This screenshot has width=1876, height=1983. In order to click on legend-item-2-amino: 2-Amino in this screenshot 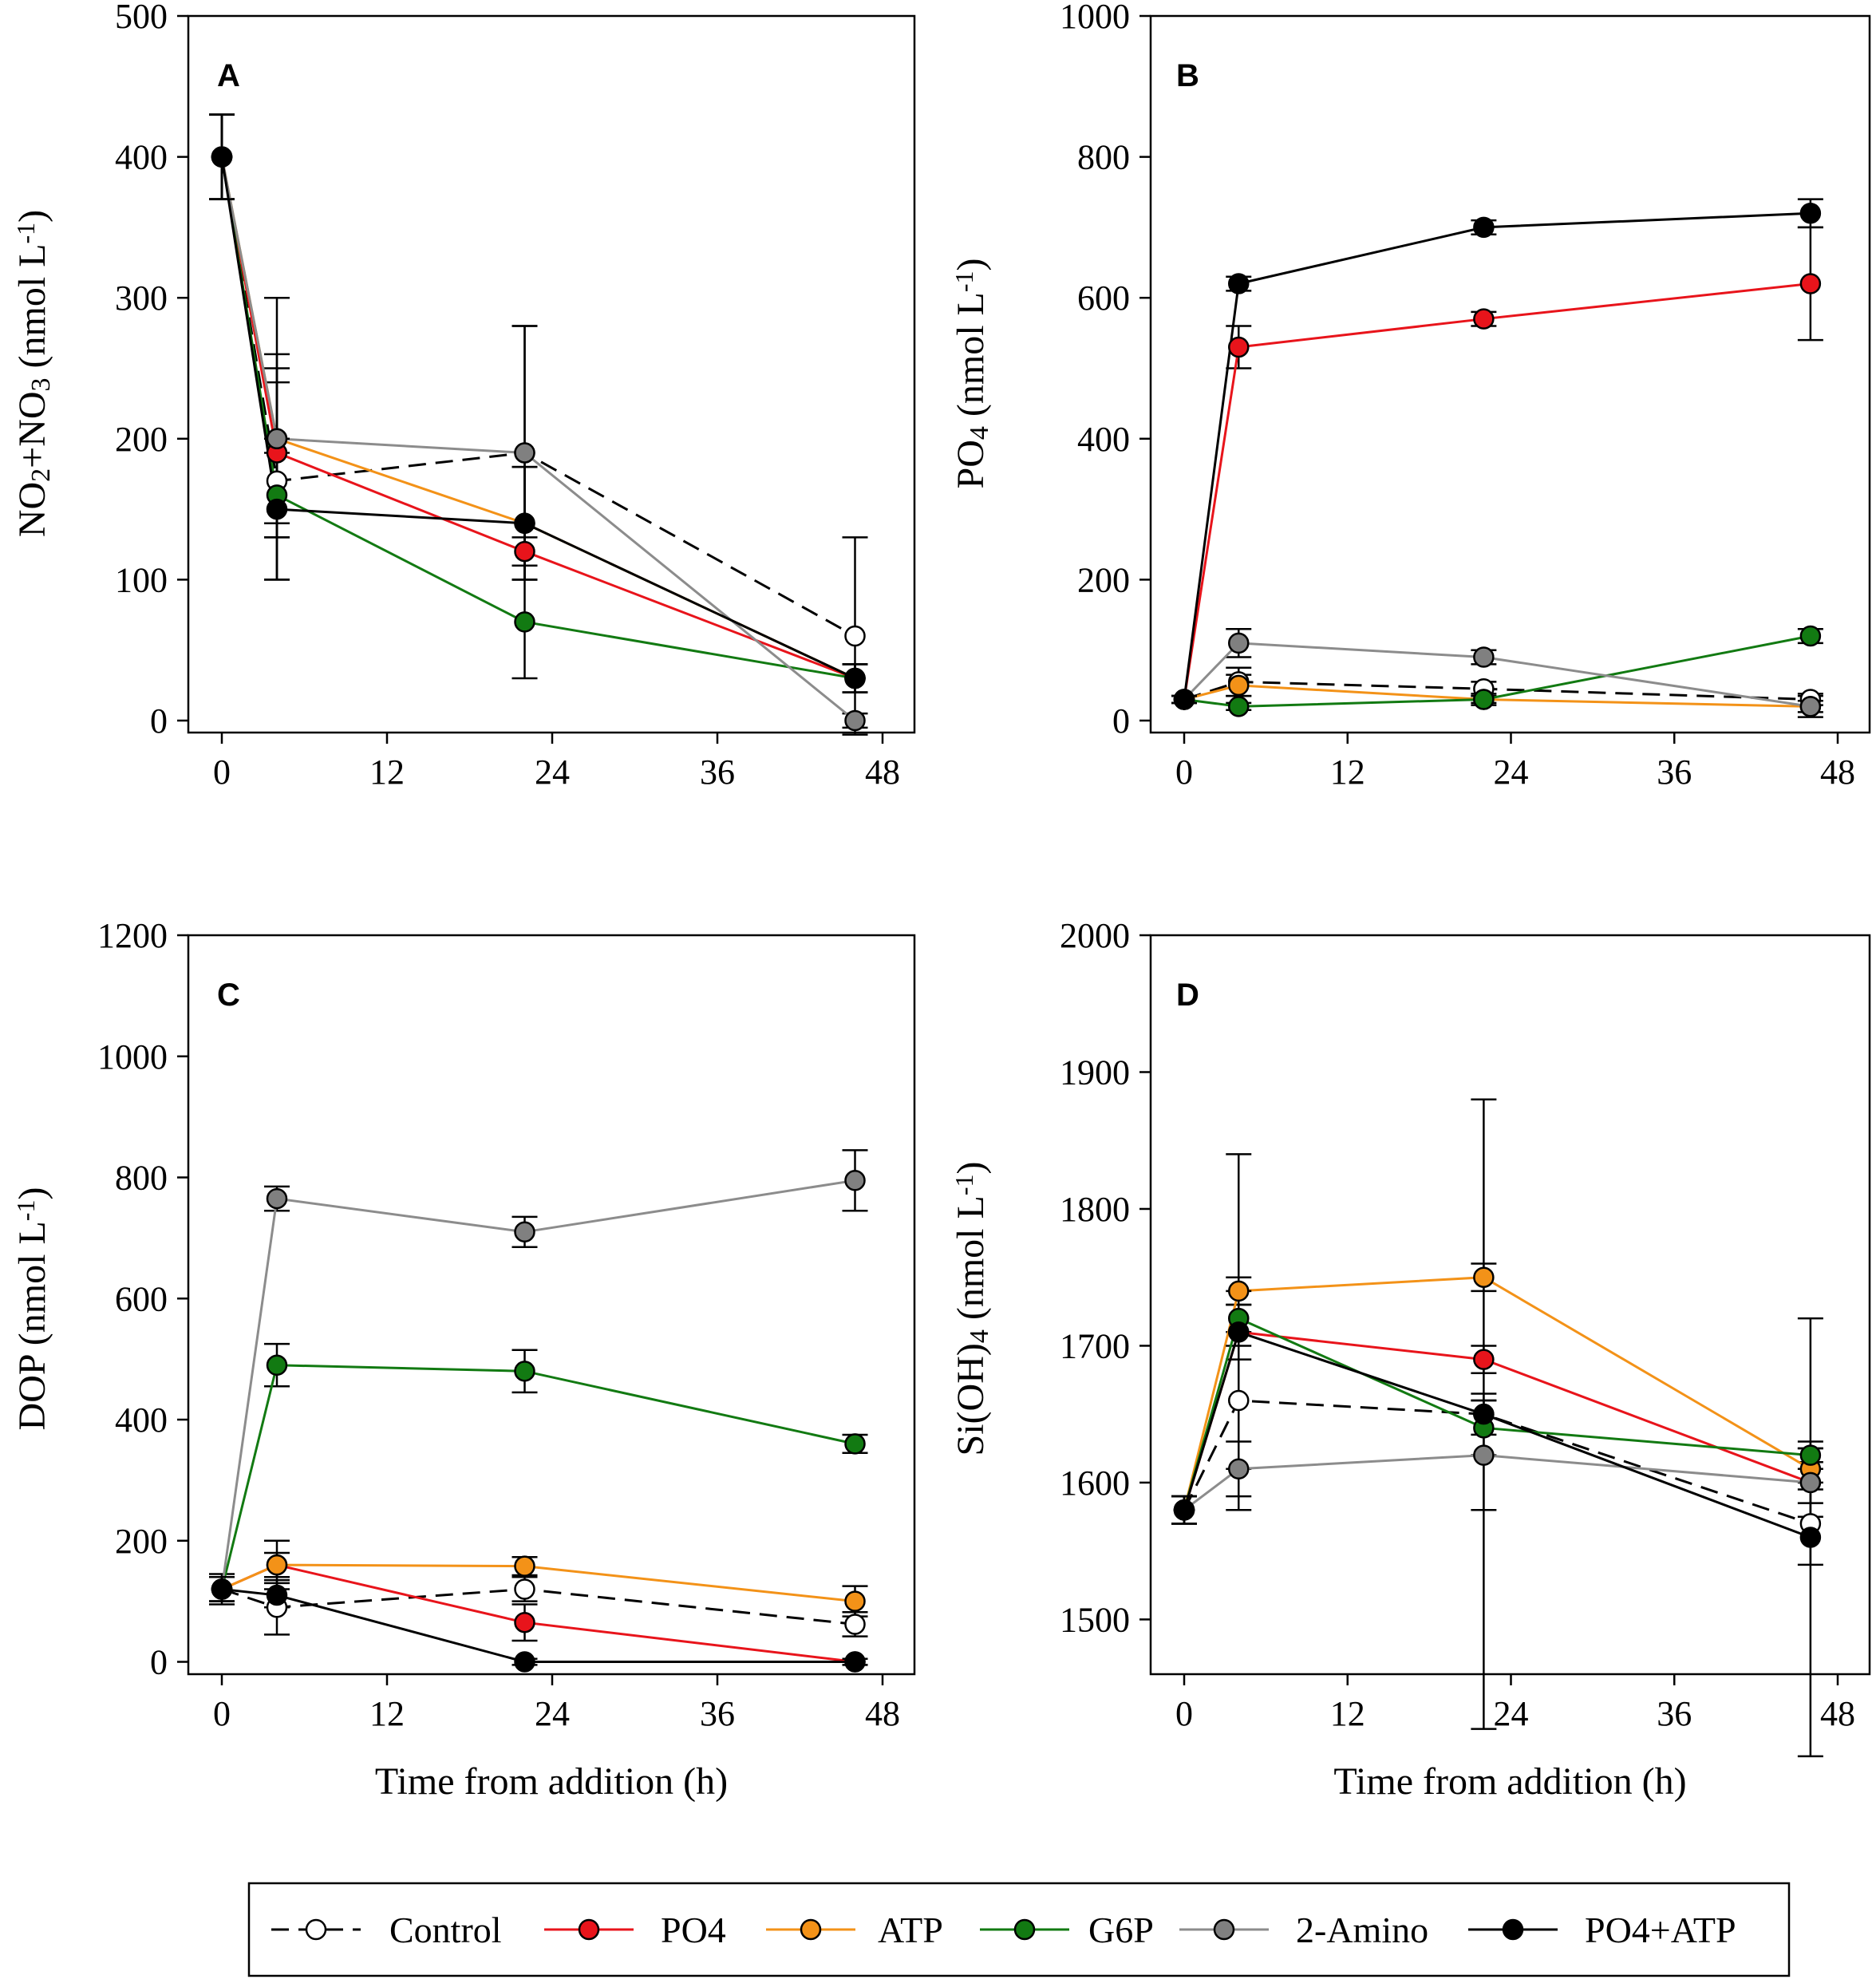, I will do `click(1303, 1930)`.